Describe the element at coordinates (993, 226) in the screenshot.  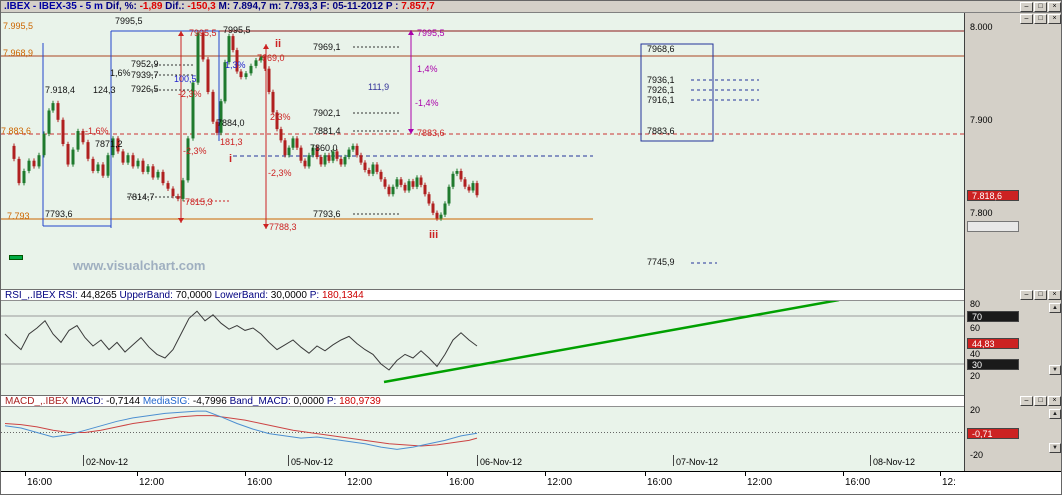
I see `empty-price-box` at that location.